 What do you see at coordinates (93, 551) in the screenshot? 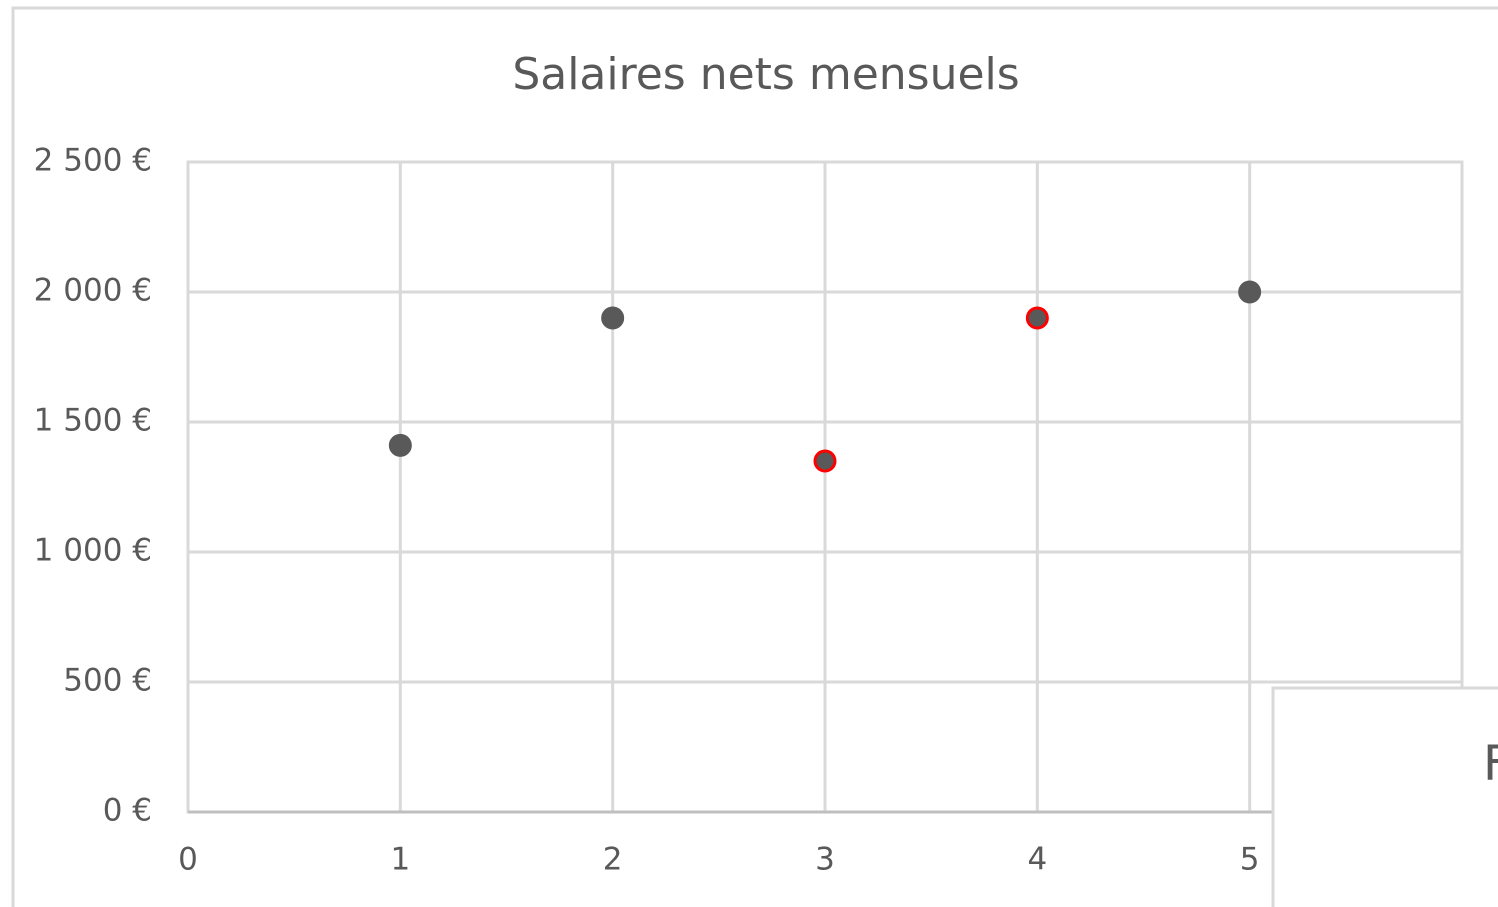
I see `y-tick-label: 1 000 €` at bounding box center [93, 551].